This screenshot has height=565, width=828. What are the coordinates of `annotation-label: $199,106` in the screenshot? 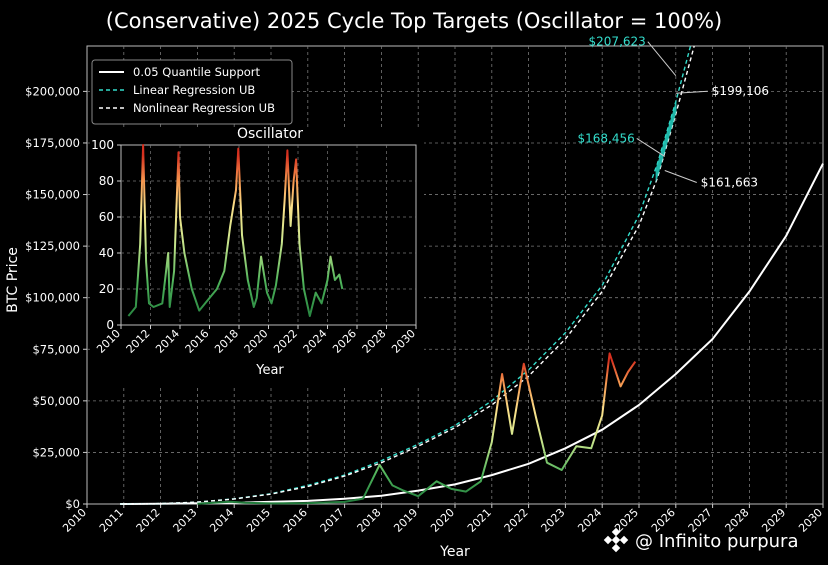 It's located at (740, 91).